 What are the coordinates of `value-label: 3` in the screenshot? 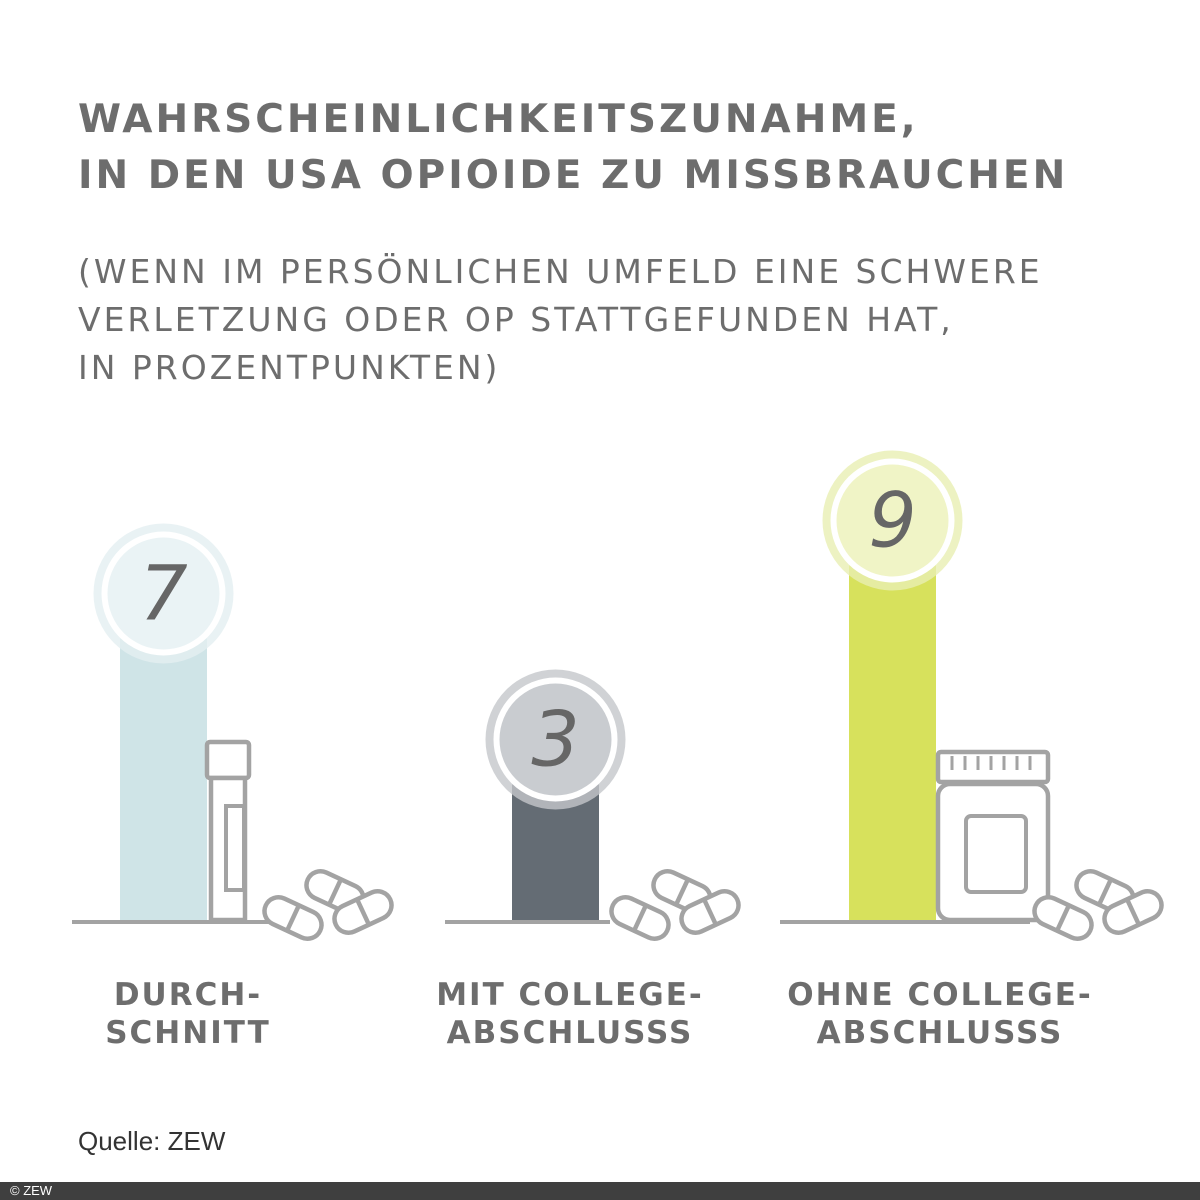 It's located at (555, 739).